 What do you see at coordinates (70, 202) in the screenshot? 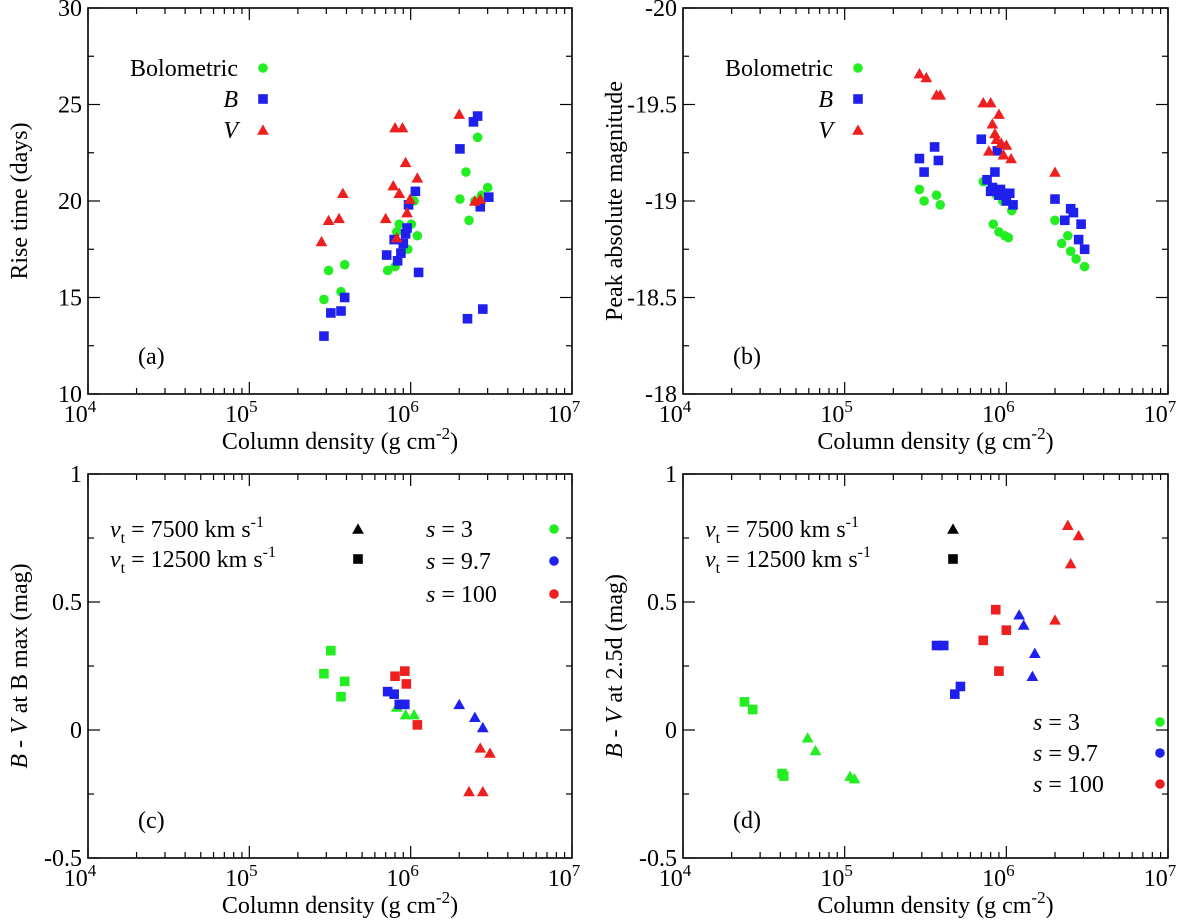
I see `y-tick-label: 20` at bounding box center [70, 202].